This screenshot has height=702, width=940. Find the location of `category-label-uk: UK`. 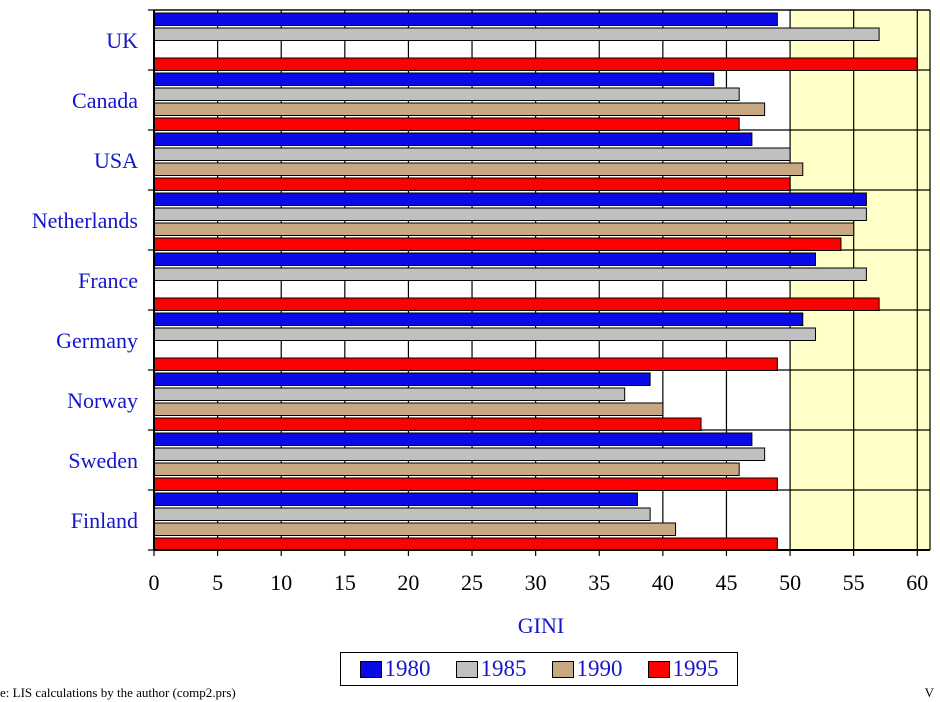

category-label-uk: UK is located at coordinates (122, 40).